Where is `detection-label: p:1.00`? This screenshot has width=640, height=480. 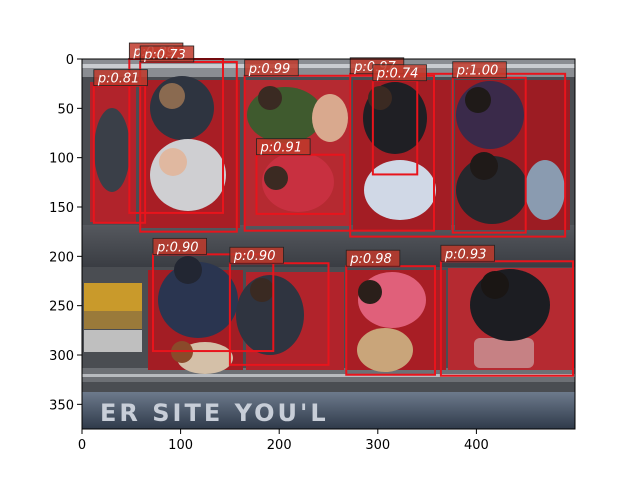
detection-label: p:1.00 is located at coordinates (477, 71).